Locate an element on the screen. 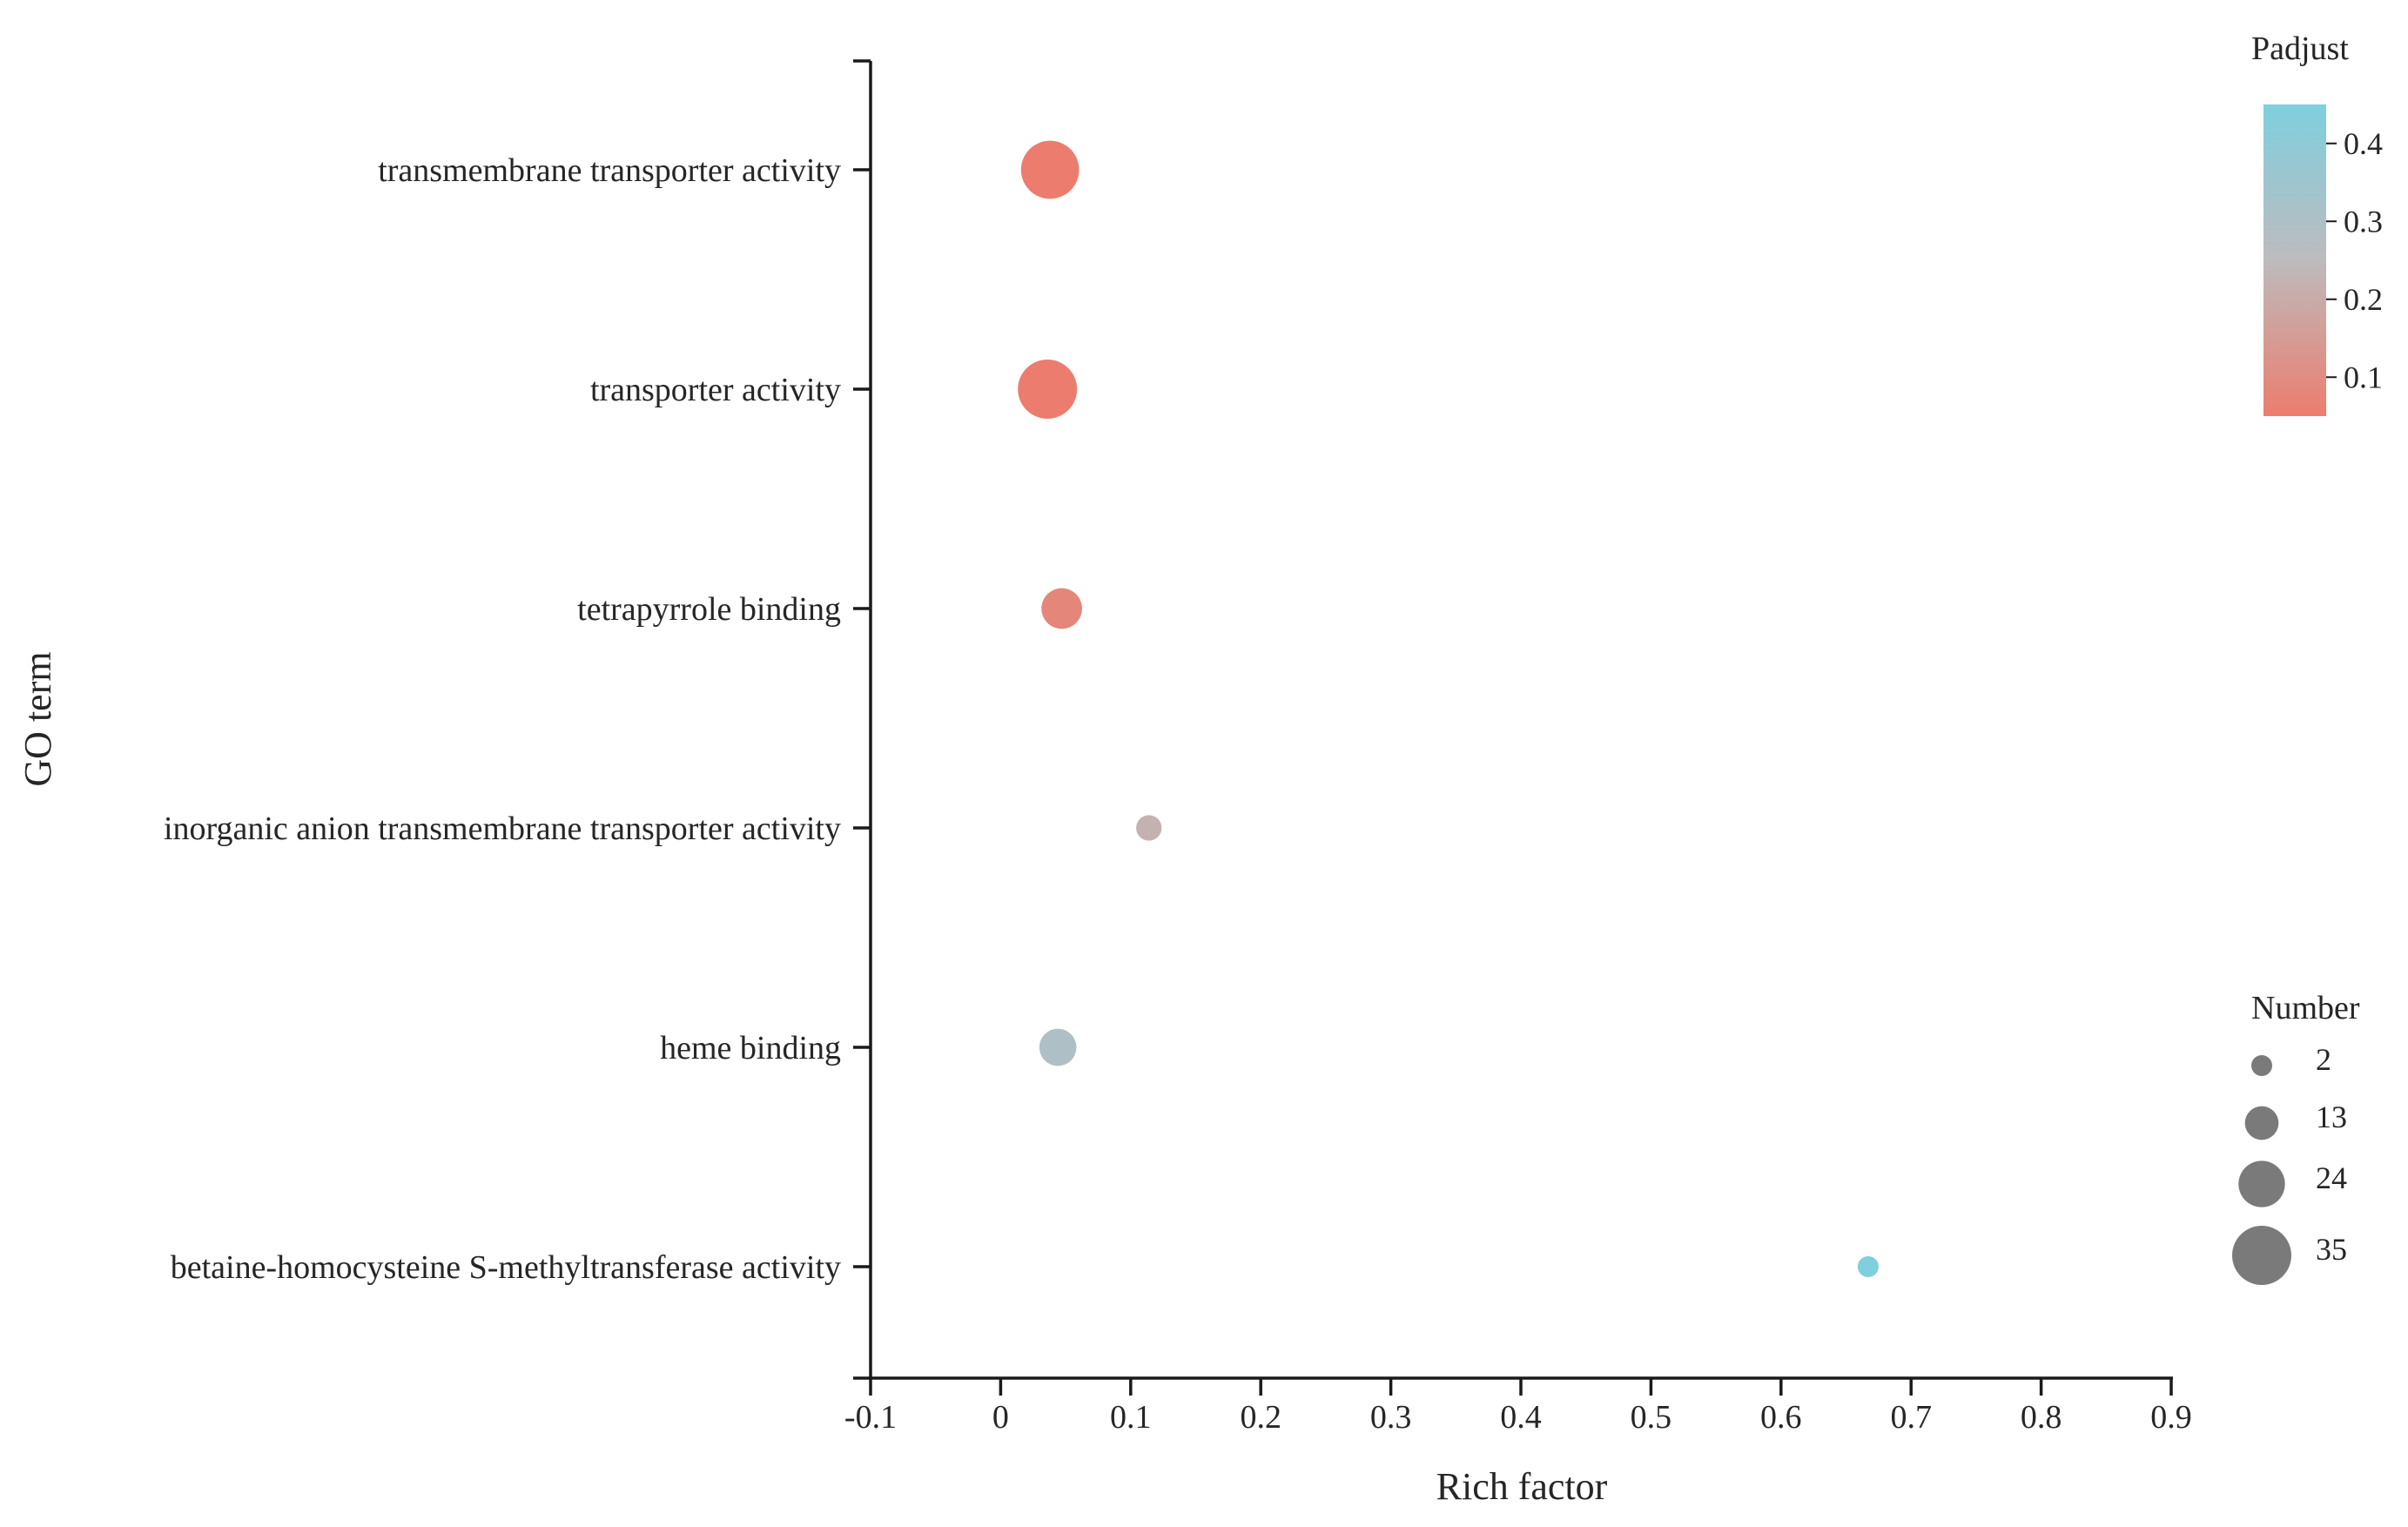  size-legend: Number 2 13 24 35 is located at coordinates (2296, 1137).